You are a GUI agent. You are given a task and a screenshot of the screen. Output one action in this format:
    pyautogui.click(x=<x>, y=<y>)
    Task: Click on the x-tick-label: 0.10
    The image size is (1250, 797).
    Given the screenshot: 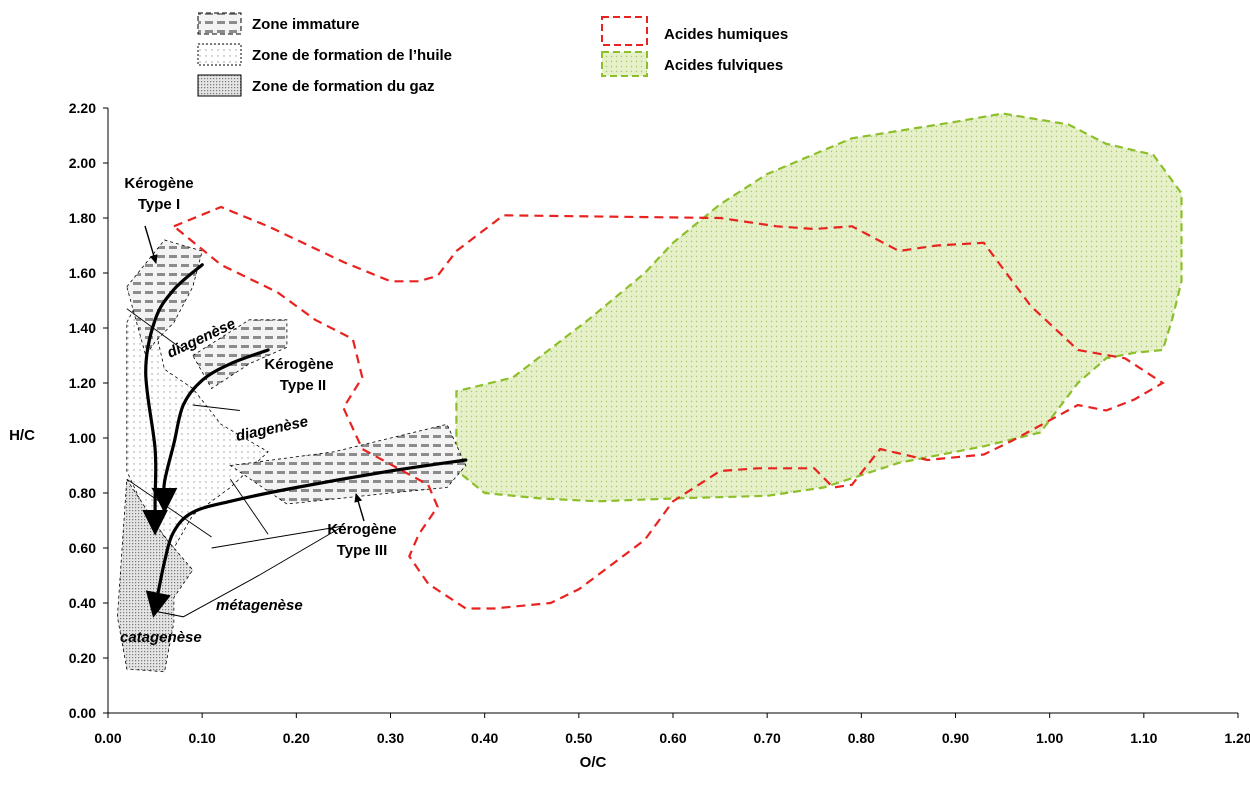 What is the action you would take?
    pyautogui.click(x=202, y=738)
    